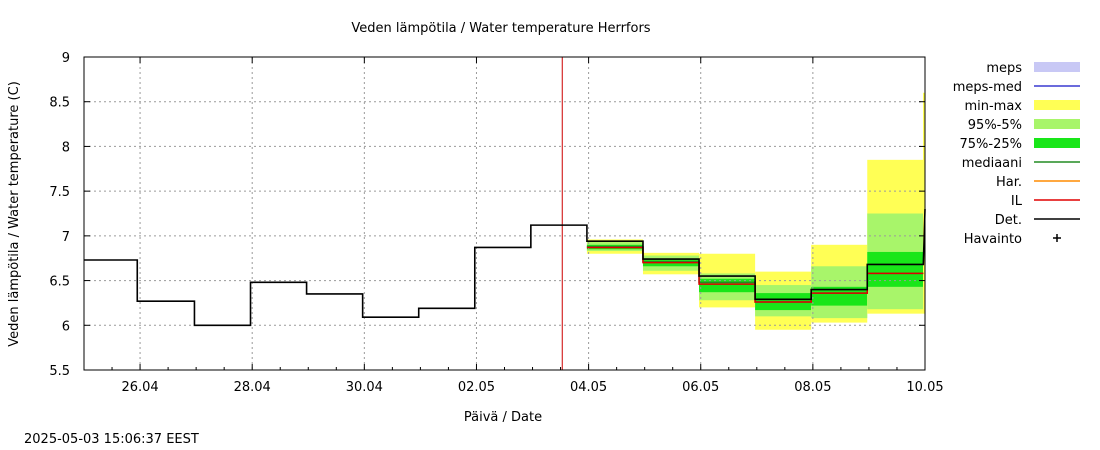 The width and height of the screenshot is (1100, 450). I want to click on x-tick-label-0: 26.04, so click(139, 387).